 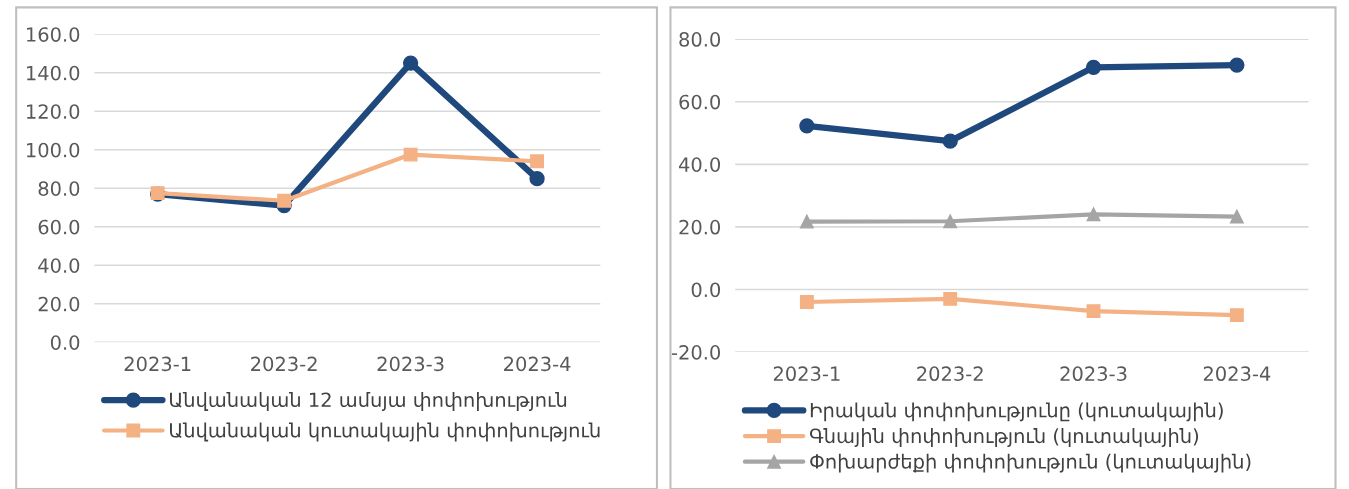 What do you see at coordinates (53, 150) in the screenshot?
I see `y-tick-label: 100.0` at bounding box center [53, 150].